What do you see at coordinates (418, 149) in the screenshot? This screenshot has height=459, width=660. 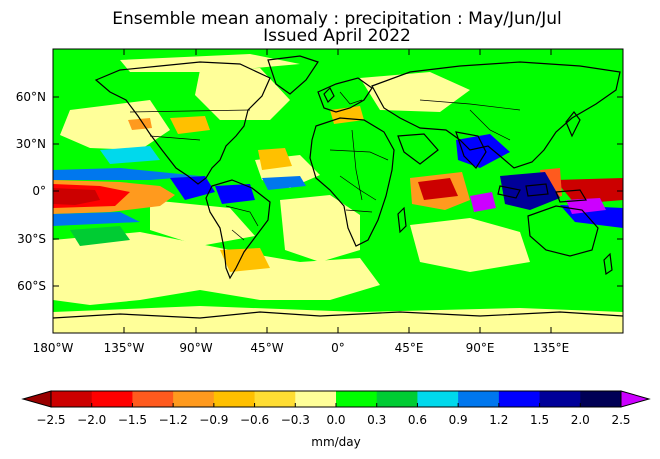 I see `coast-arabia` at bounding box center [418, 149].